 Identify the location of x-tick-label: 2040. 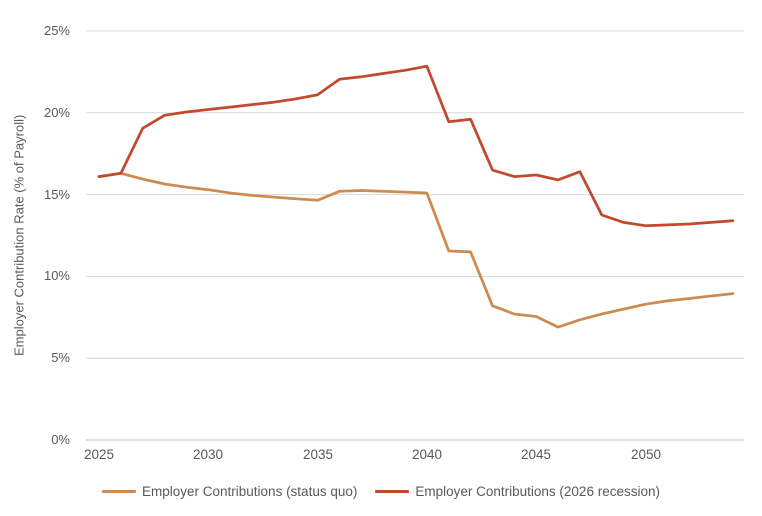
(427, 454).